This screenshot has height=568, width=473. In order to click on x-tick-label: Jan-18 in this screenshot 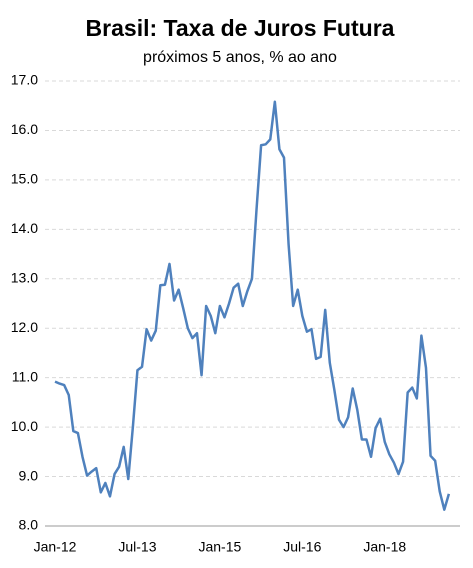, I will do `click(384, 547)`.